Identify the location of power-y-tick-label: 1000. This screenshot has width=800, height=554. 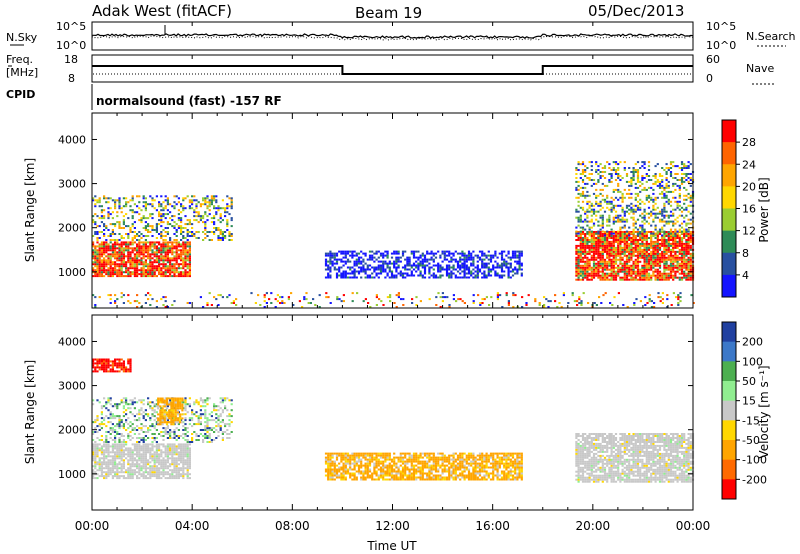
(72, 272).